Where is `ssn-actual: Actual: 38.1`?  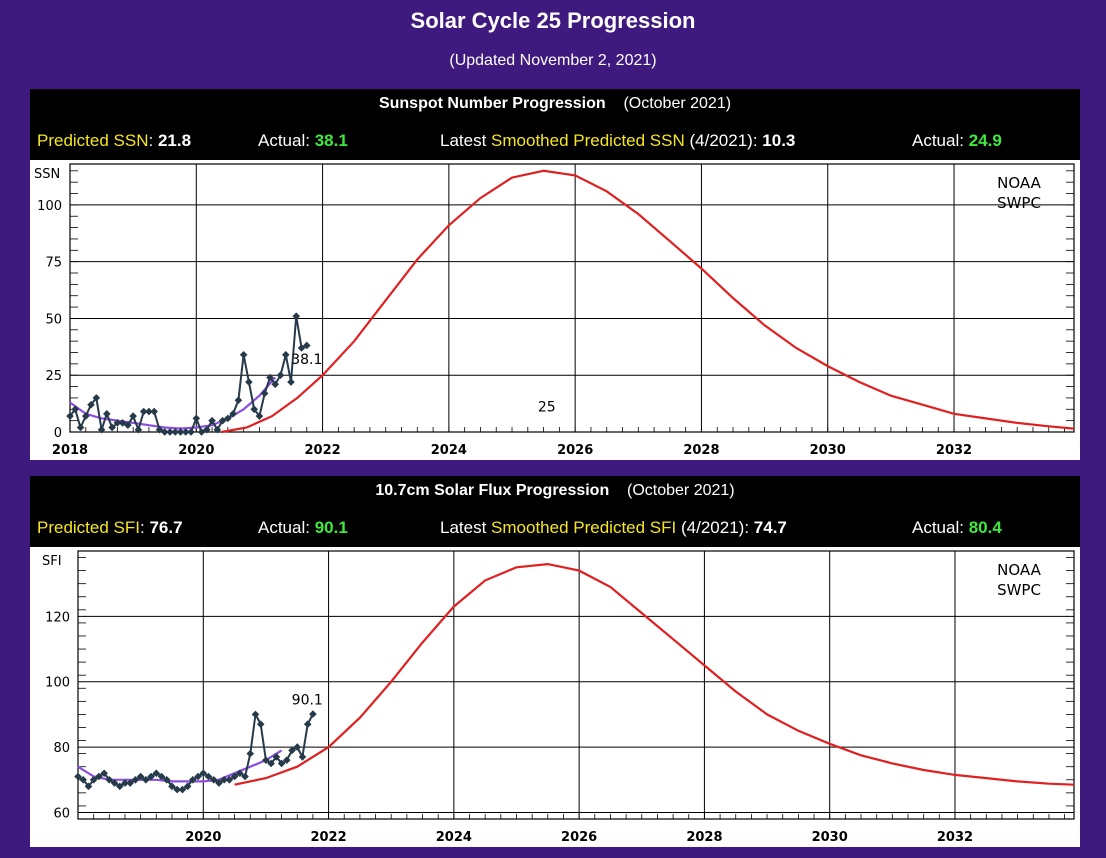 ssn-actual: Actual: 38.1 is located at coordinates (303, 141).